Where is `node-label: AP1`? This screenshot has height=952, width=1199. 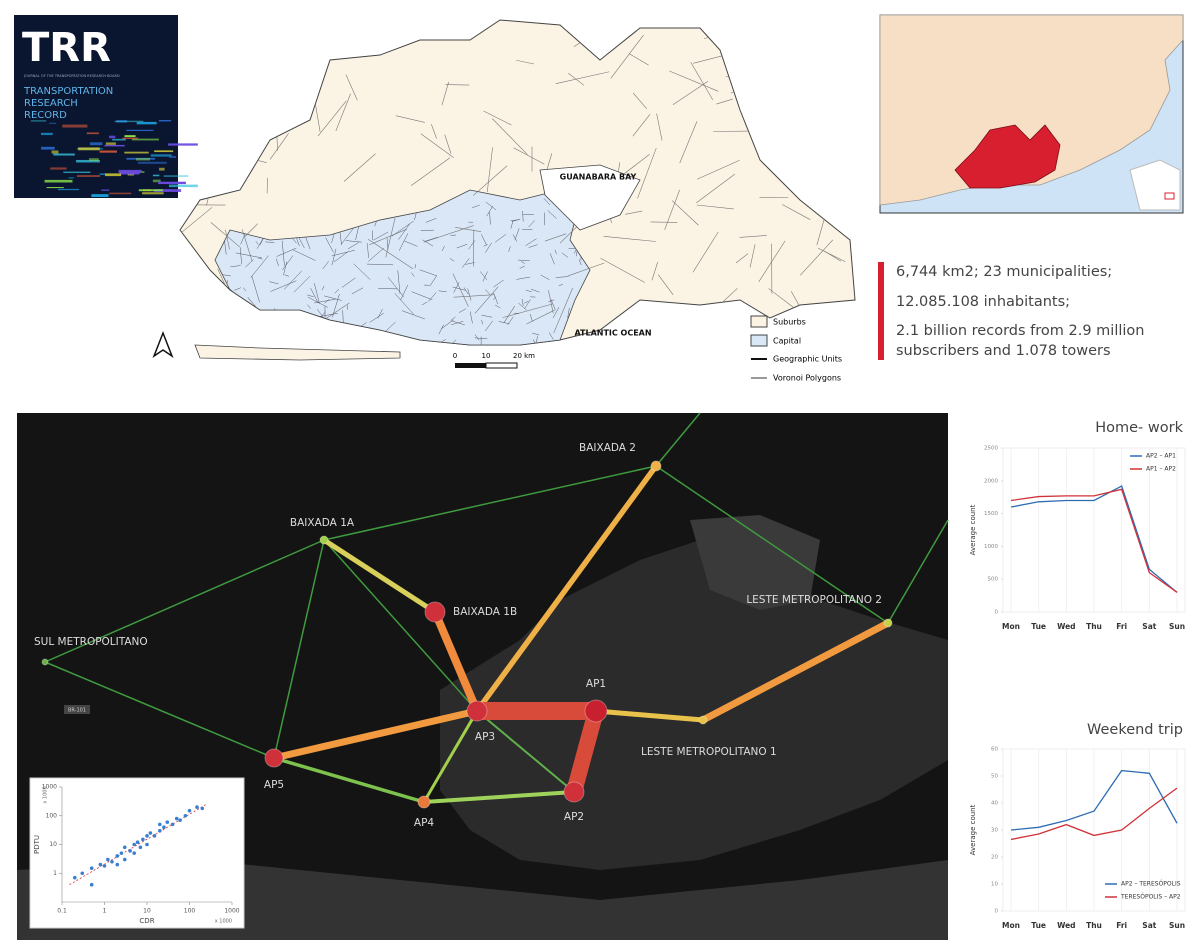
node-label: AP1 is located at coordinates (596, 684).